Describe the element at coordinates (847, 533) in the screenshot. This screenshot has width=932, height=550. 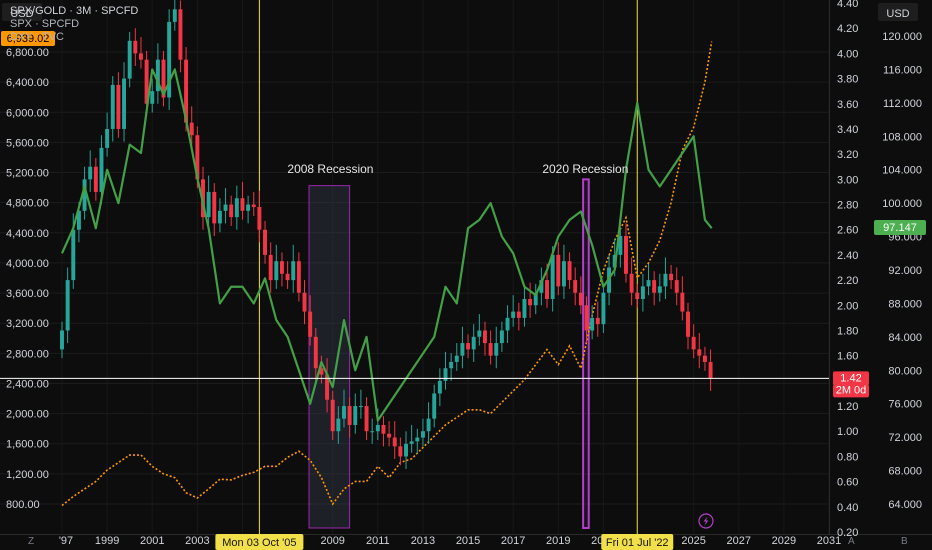
I see `ratio-tick-label: 0.20` at that location.